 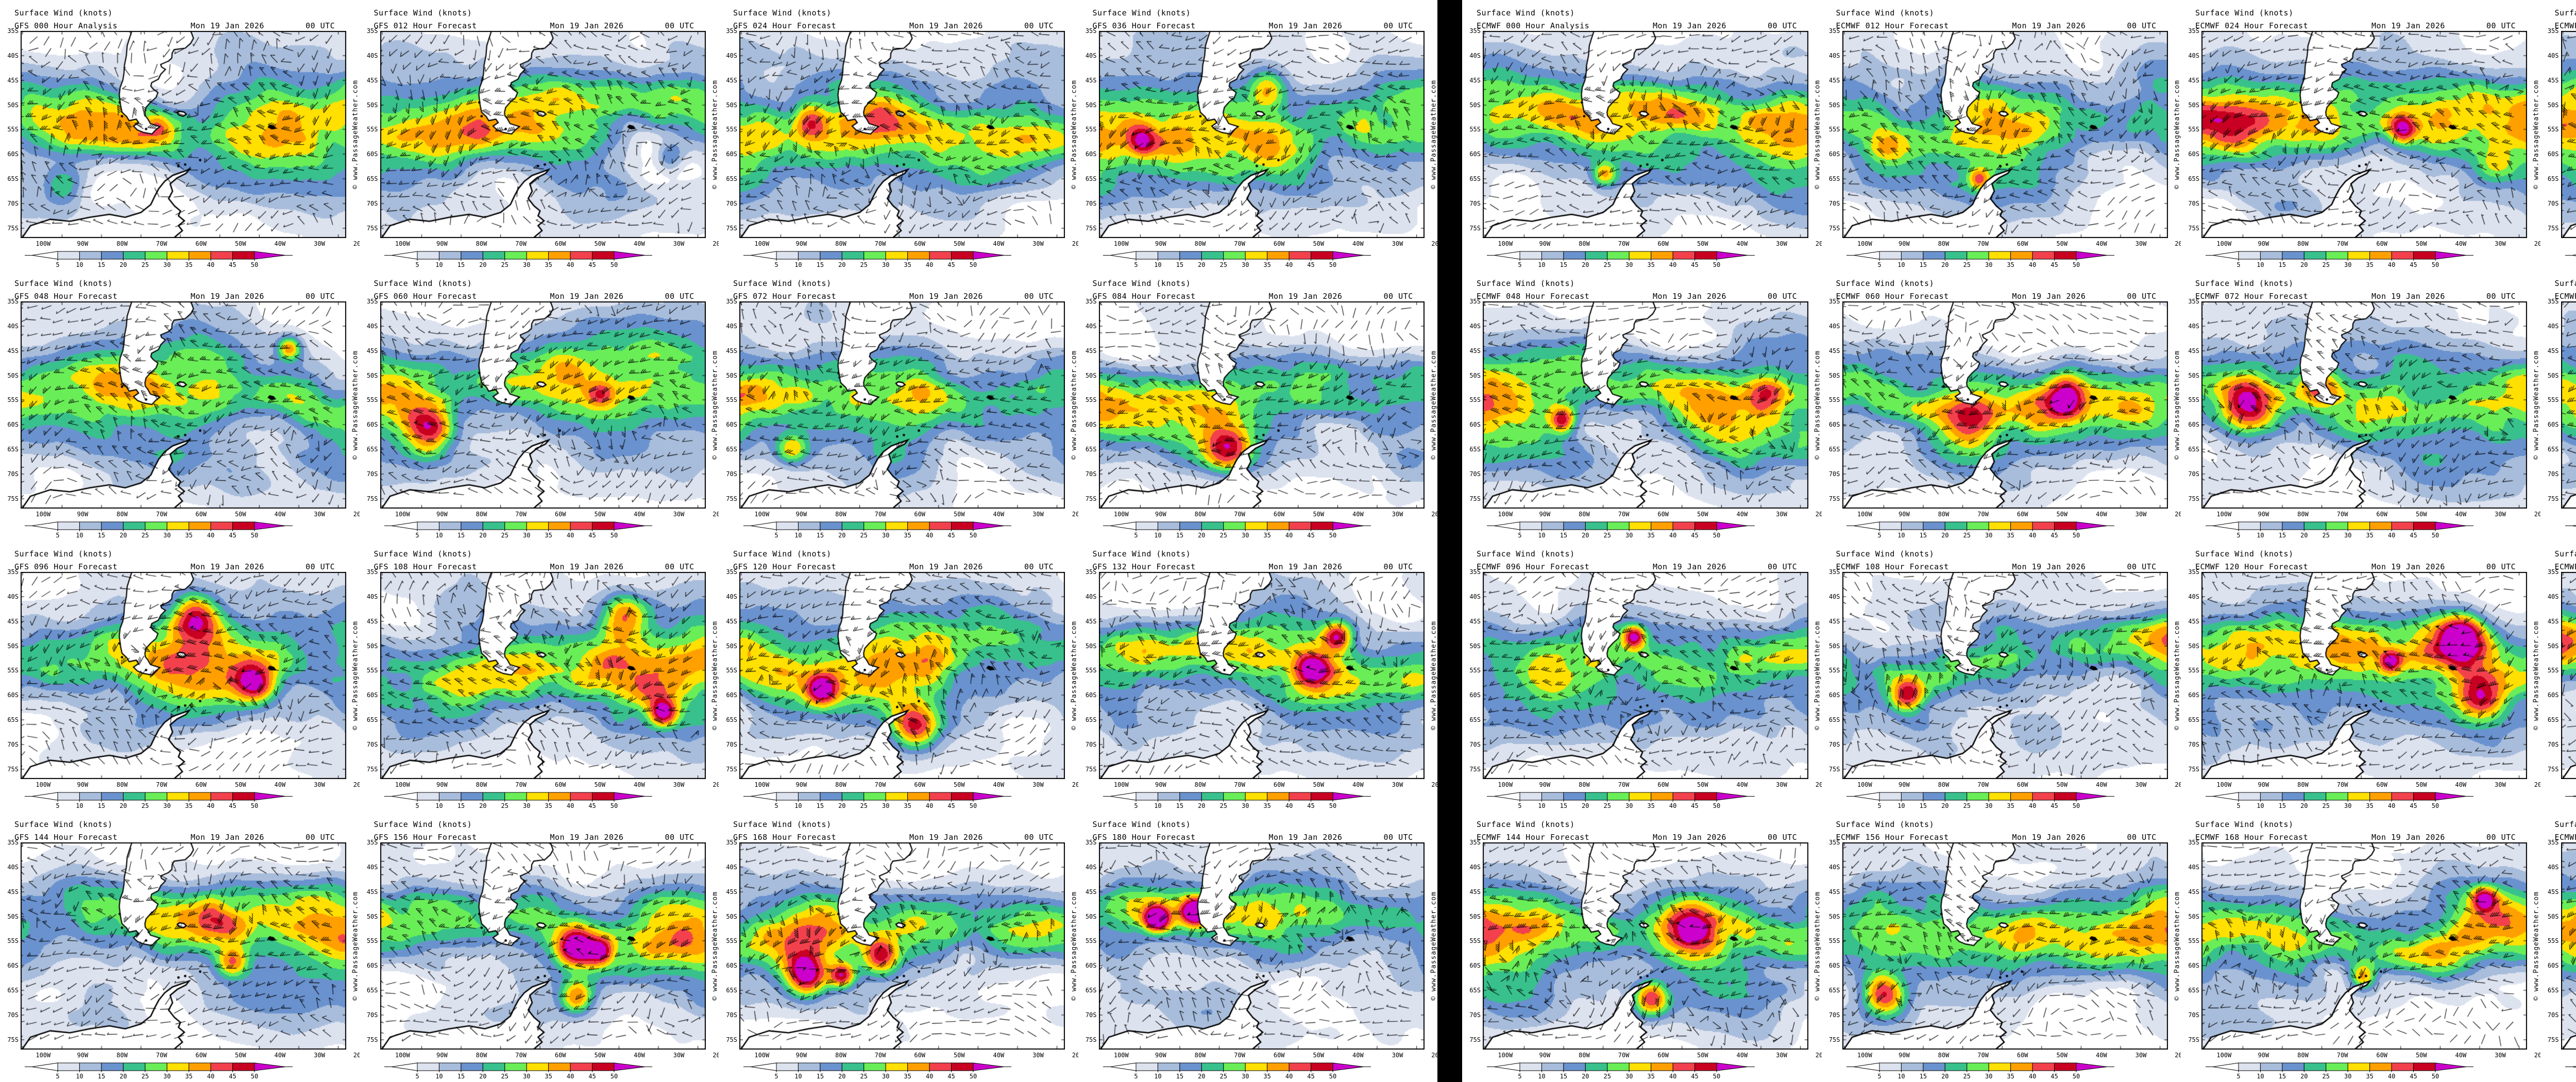 What do you see at coordinates (320, 296) in the screenshot?
I see `panel-utc-time: 00 UTC` at bounding box center [320, 296].